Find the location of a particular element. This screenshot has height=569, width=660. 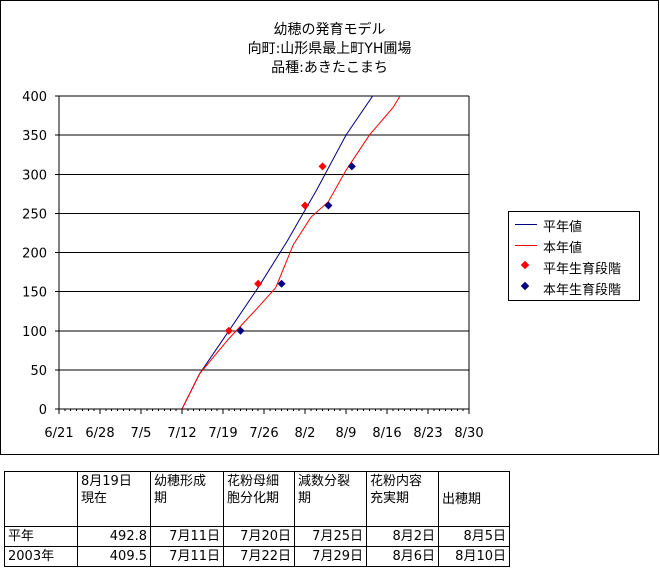

table-row: 平年 492.8 7月11日 7月20日 7月25日 8月2日 8月5日 is located at coordinates (257, 536).